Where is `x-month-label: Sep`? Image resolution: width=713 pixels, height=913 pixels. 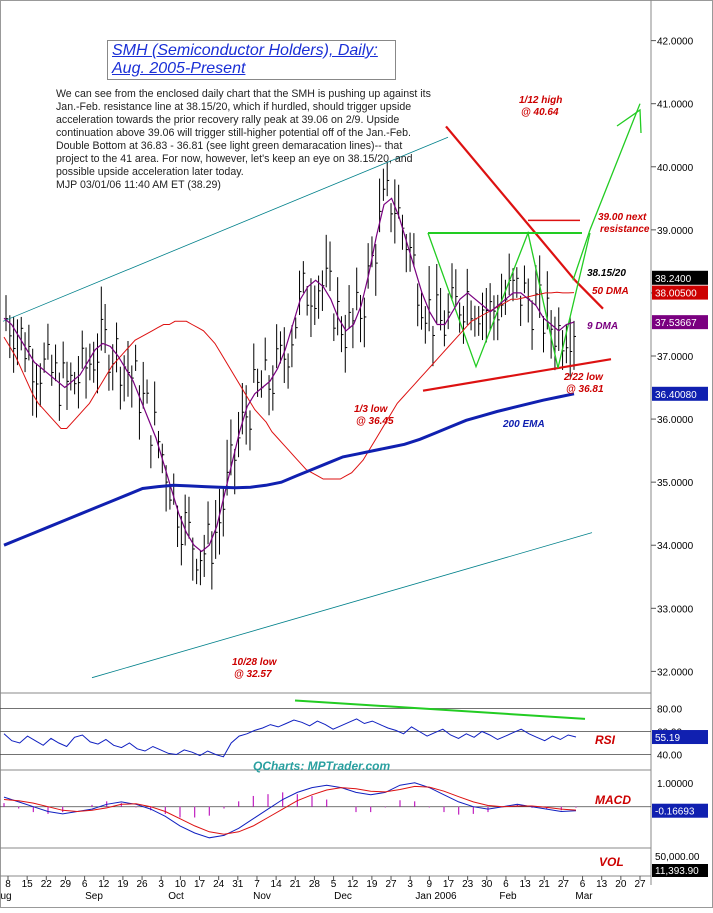
x-month-label: Sep is located at coordinates (94, 896).